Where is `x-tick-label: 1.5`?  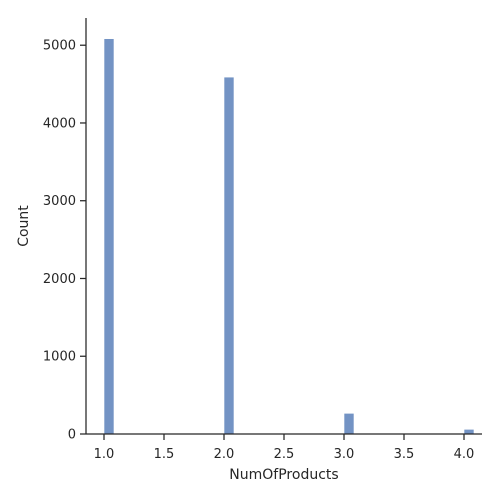
x-tick-label: 1.5 is located at coordinates (164, 454).